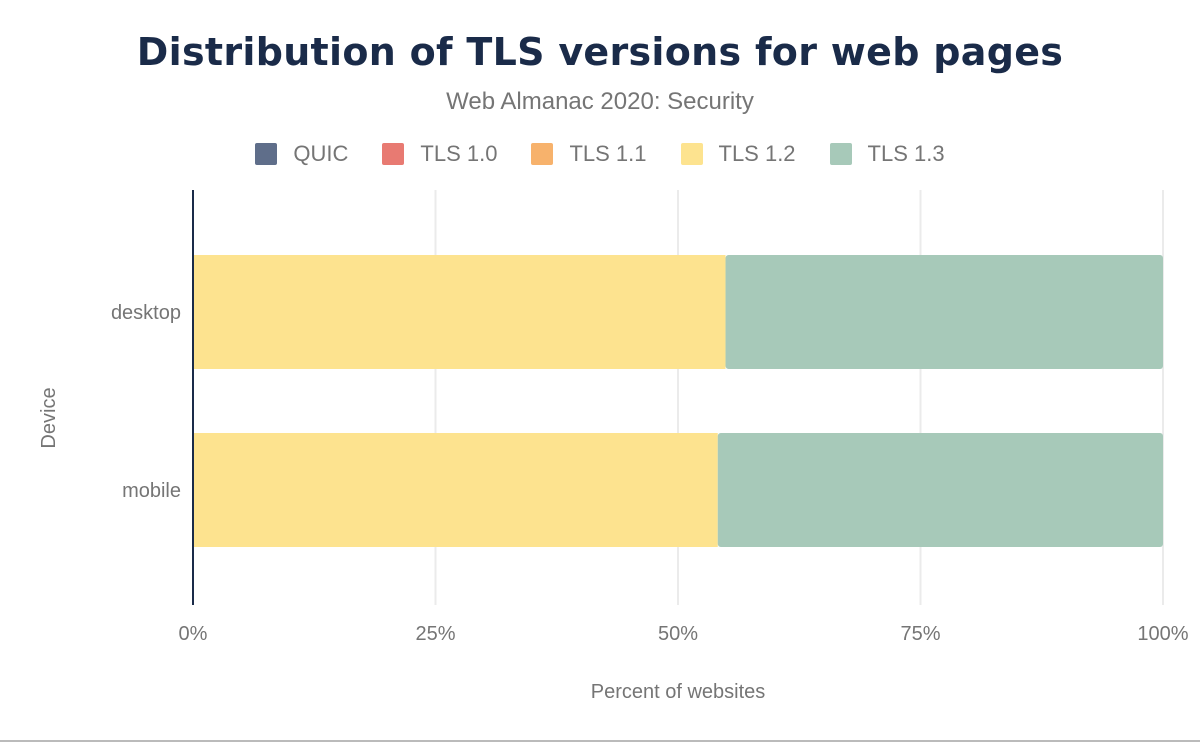 This screenshot has height=742, width=1200. What do you see at coordinates (146, 313) in the screenshot?
I see `y-category-label: desktop` at bounding box center [146, 313].